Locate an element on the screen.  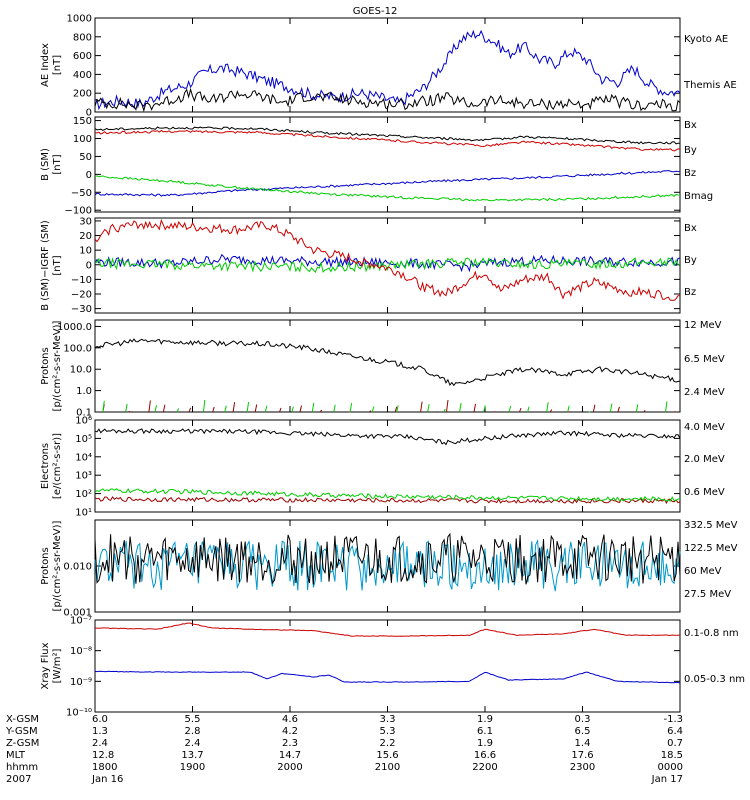
time-row-label: Y-GSM is located at coordinates (21, 731).